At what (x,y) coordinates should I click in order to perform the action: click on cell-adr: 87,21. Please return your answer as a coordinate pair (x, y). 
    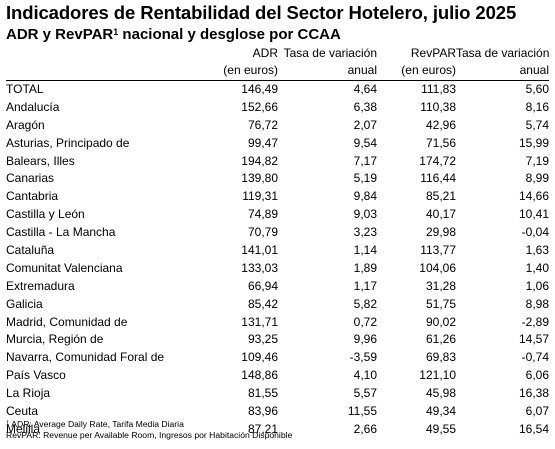
    Looking at the image, I should click on (262, 428).